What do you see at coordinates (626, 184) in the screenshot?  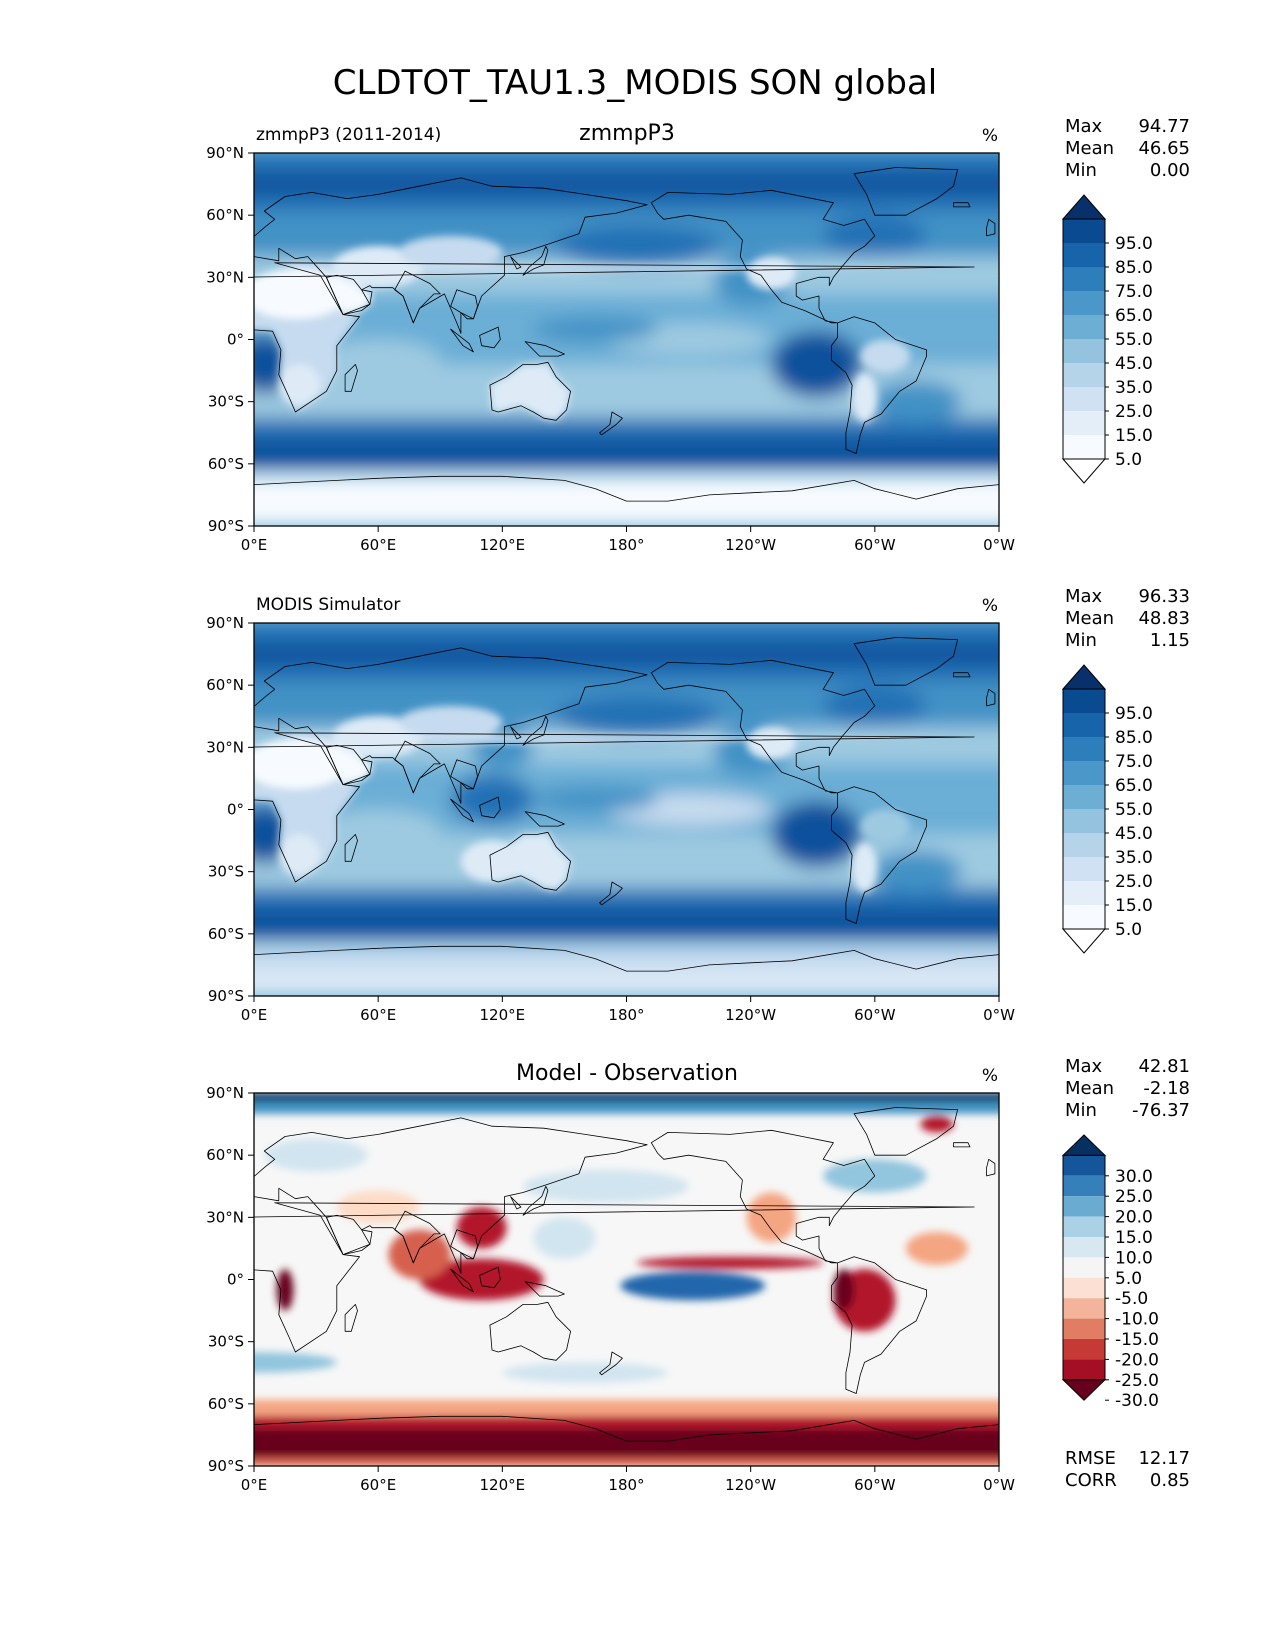 I see `arctic-core` at bounding box center [626, 184].